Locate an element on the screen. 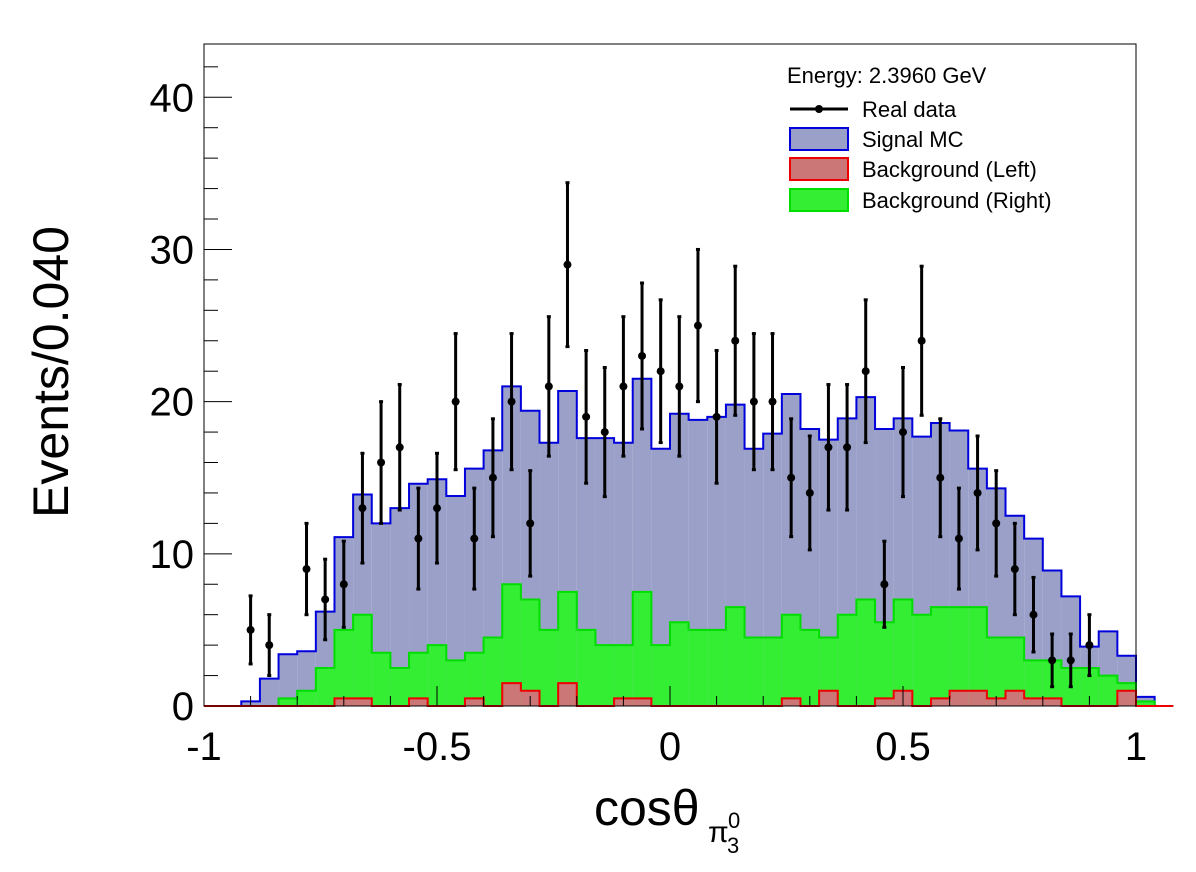  y-tick-label: 0 is located at coordinates (183, 707).